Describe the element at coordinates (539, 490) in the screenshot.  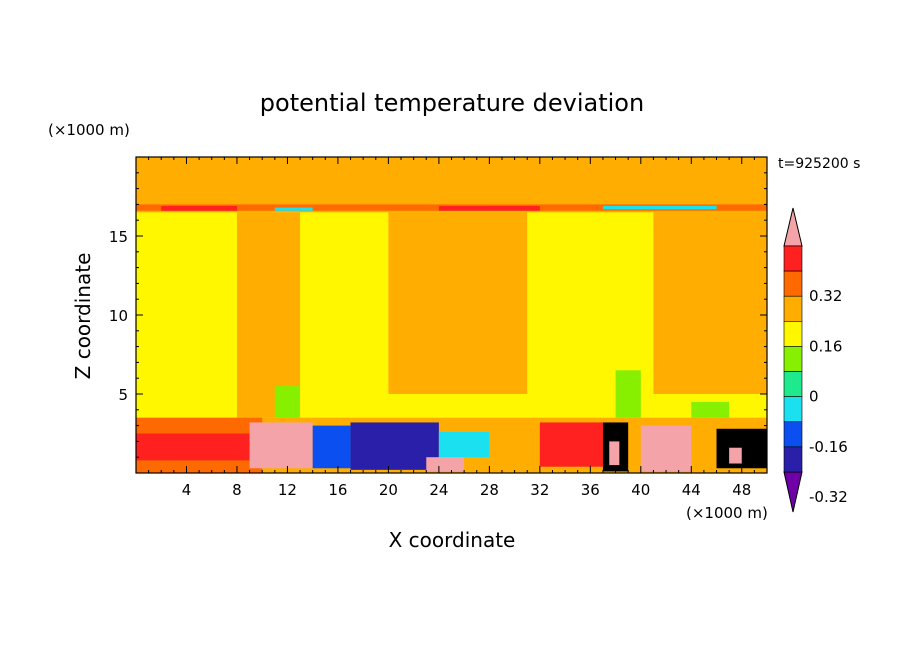
I see `x-tick-label: 32` at that location.